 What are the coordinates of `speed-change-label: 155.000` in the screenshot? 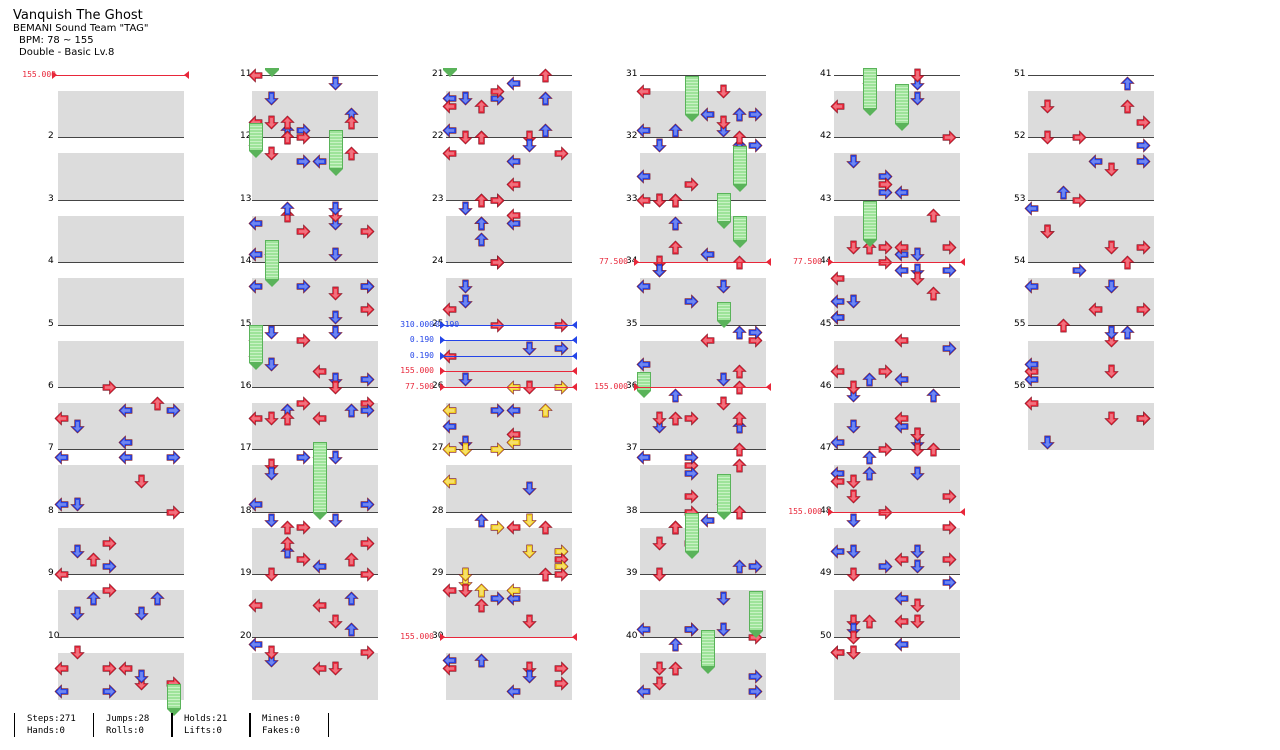 It's located at (611, 386).